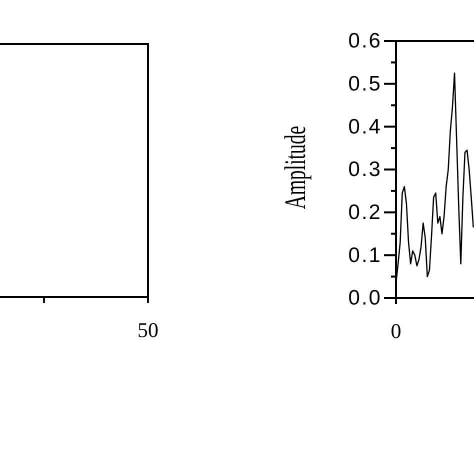 This screenshot has height=474, width=474. I want to click on y-tick-label: 0.2, so click(365, 212).